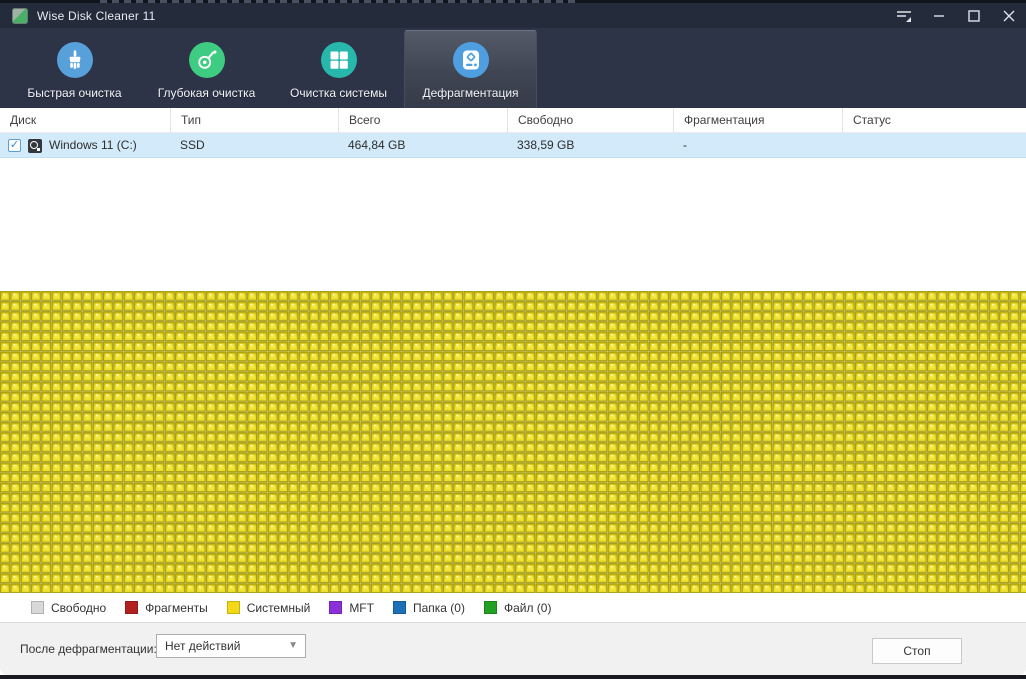  What do you see at coordinates (278, 607) in the screenshot?
I see `legend-label: Системный` at bounding box center [278, 607].